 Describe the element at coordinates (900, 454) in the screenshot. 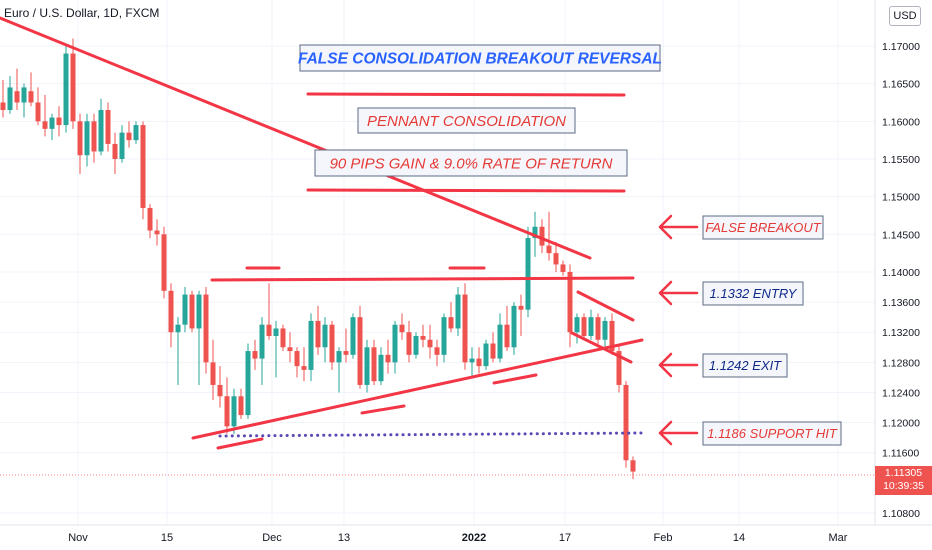

I see `y-tick-label: 1.11600` at that location.